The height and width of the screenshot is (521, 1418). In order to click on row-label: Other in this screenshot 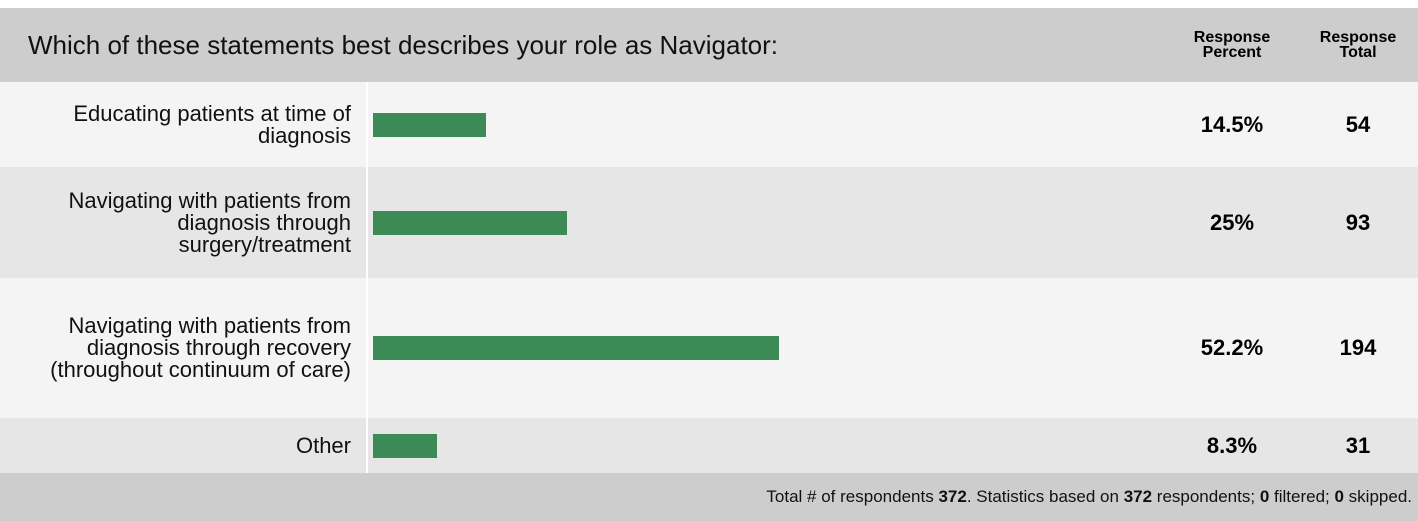, I will do `click(323, 445)`.